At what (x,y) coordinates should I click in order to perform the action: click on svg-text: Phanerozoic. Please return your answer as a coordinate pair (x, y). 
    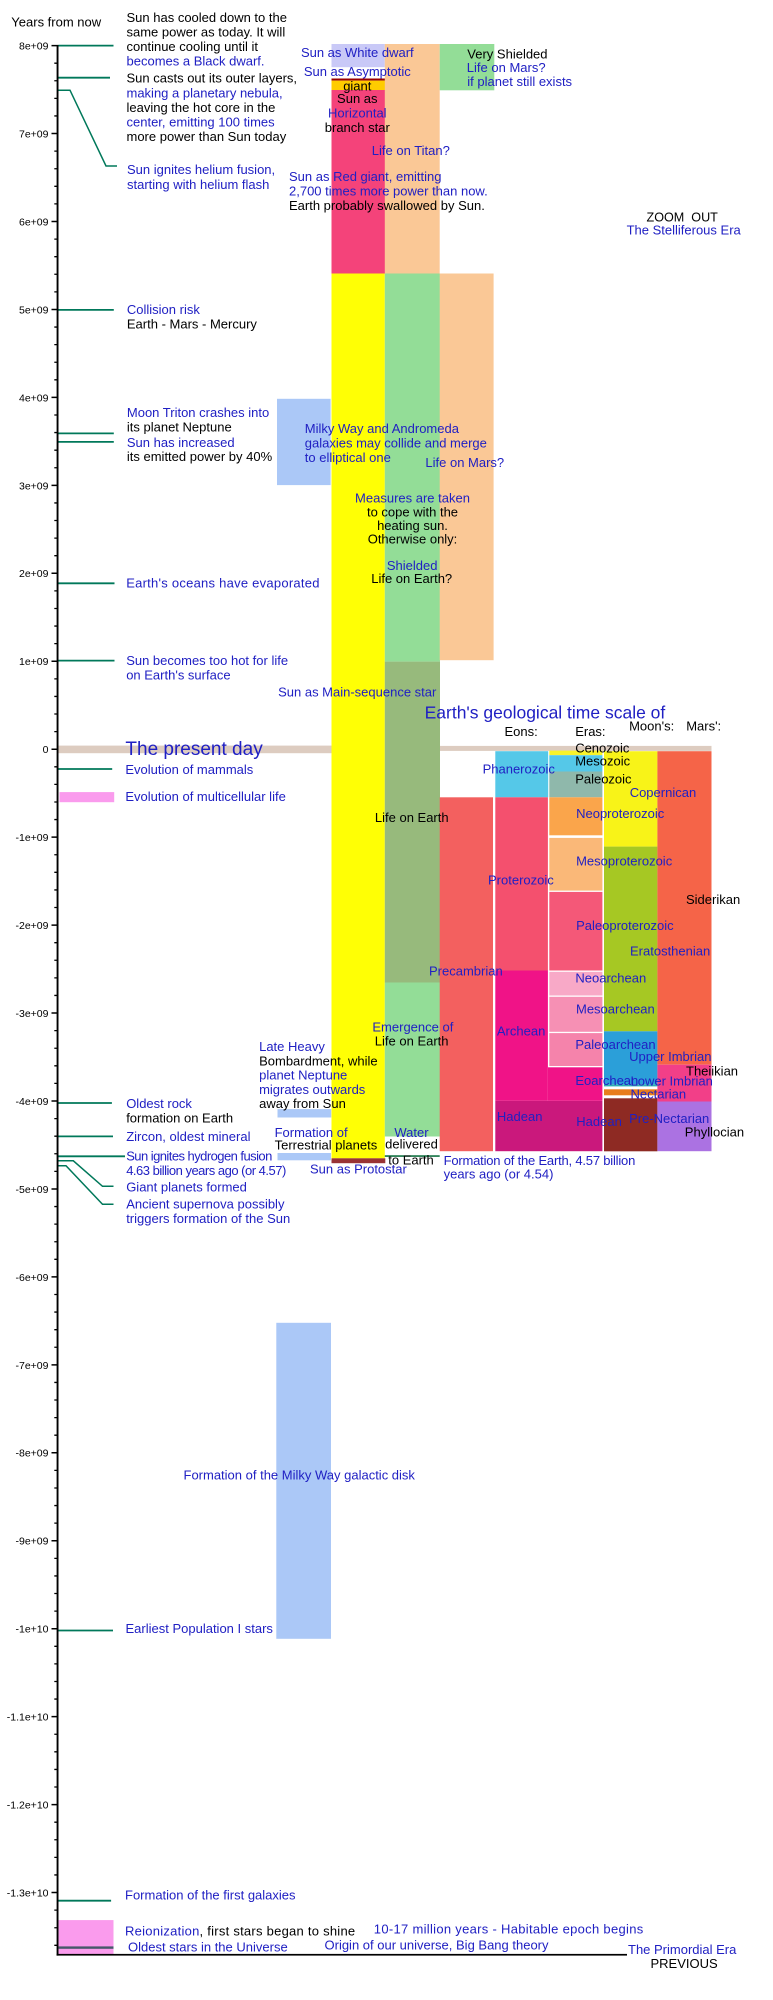
    Looking at the image, I should click on (519, 768).